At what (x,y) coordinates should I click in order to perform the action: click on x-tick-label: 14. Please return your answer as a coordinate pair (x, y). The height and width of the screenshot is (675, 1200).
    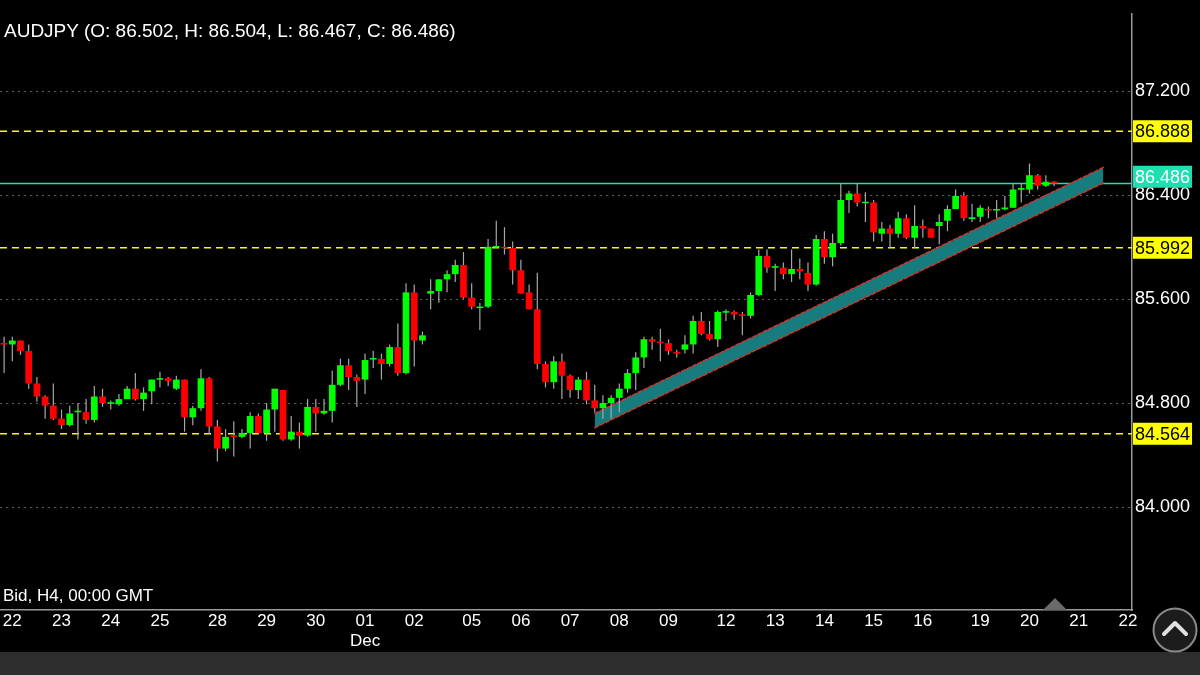
    Looking at the image, I should click on (824, 620).